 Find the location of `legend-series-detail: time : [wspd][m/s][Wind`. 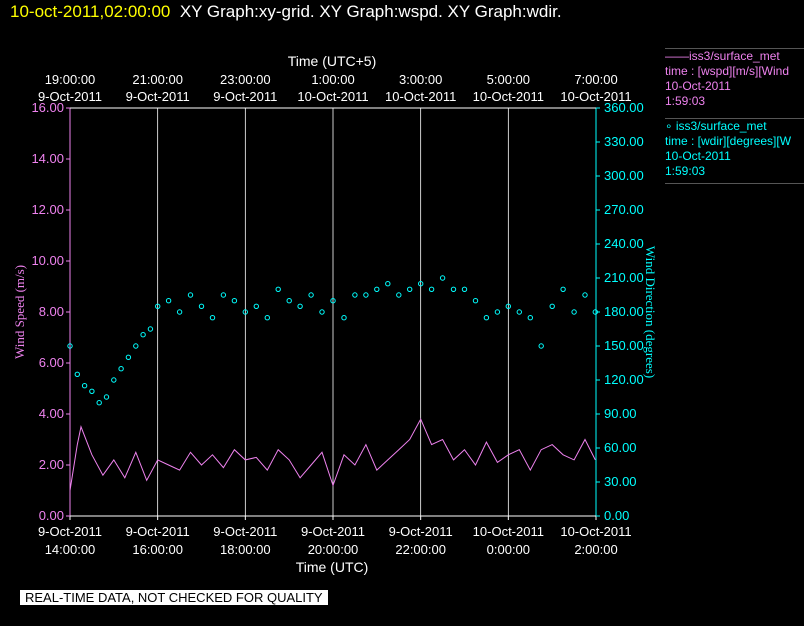

legend-series-detail: time : [wspd][m/s][Wind is located at coordinates (727, 71).